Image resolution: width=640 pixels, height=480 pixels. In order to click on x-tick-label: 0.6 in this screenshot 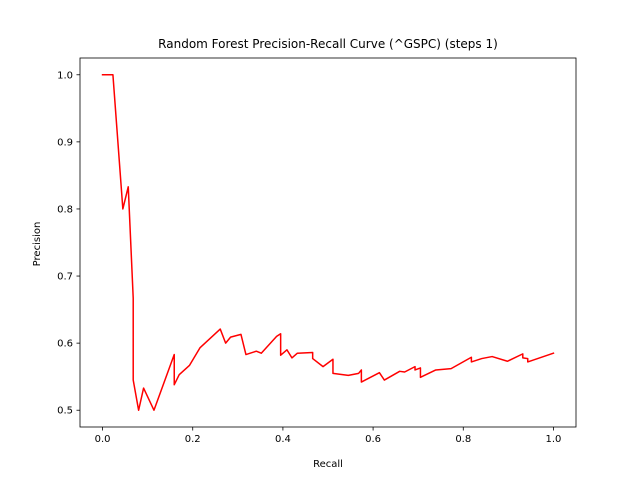, I will do `click(373, 439)`.